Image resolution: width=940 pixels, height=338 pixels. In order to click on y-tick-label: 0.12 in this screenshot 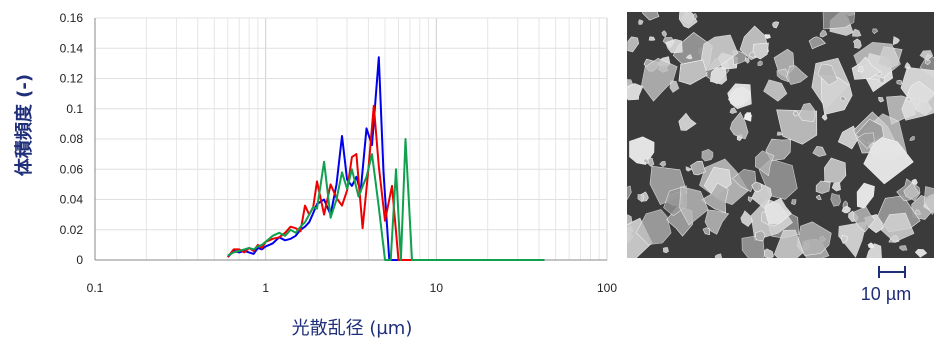, I will do `click(72, 79)`.